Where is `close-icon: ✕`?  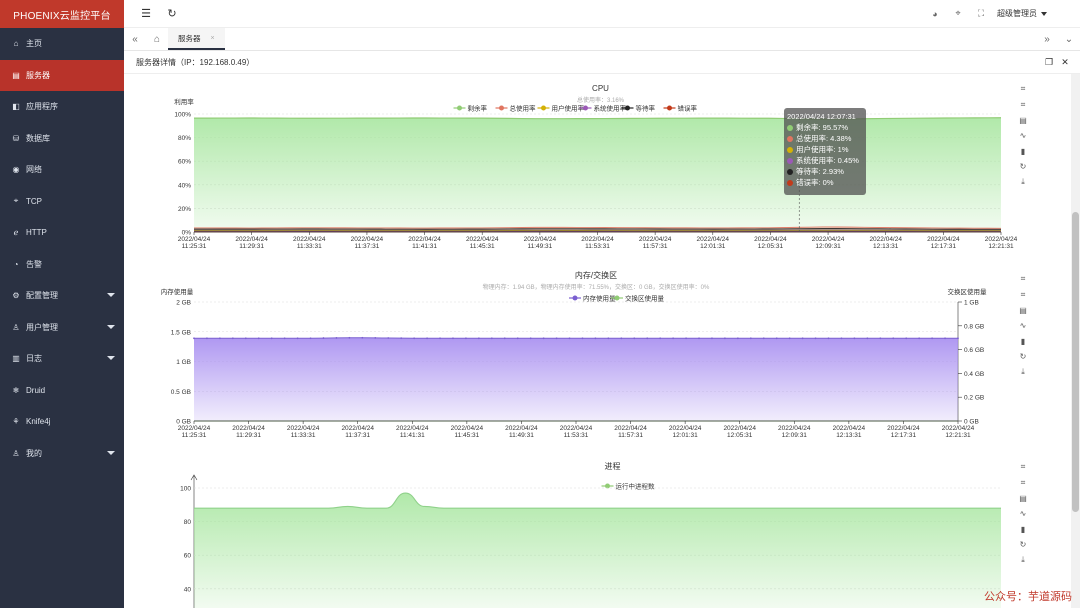
close-icon: ✕ is located at coordinates (1065, 62).